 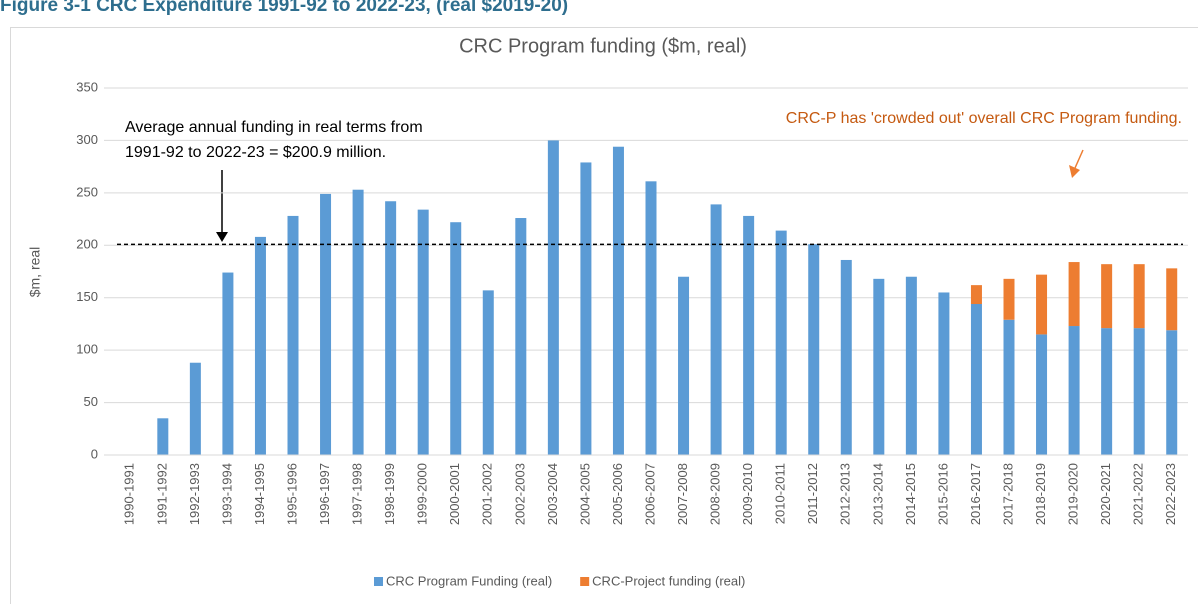 I want to click on annotation-arrow, so click(x=1079, y=159).